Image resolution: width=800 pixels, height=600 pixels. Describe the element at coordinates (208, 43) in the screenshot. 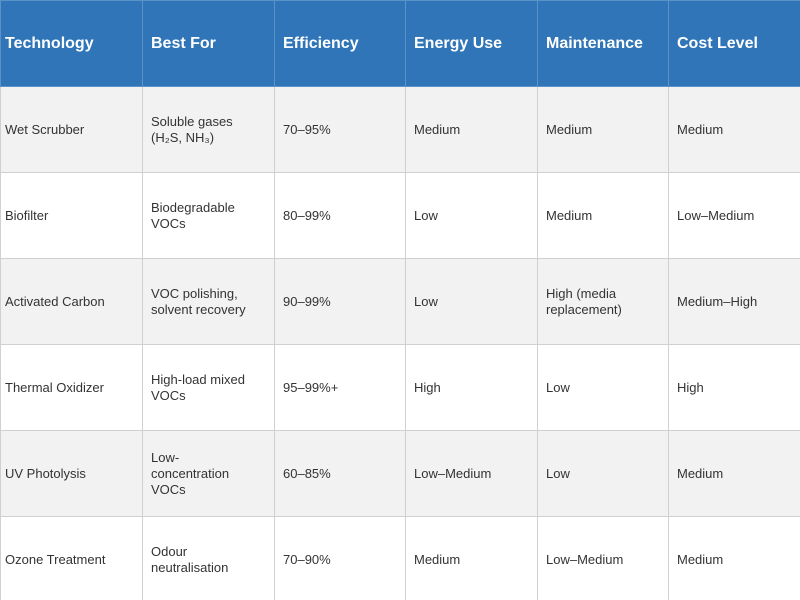

I see `header-cell: Best For` at that location.